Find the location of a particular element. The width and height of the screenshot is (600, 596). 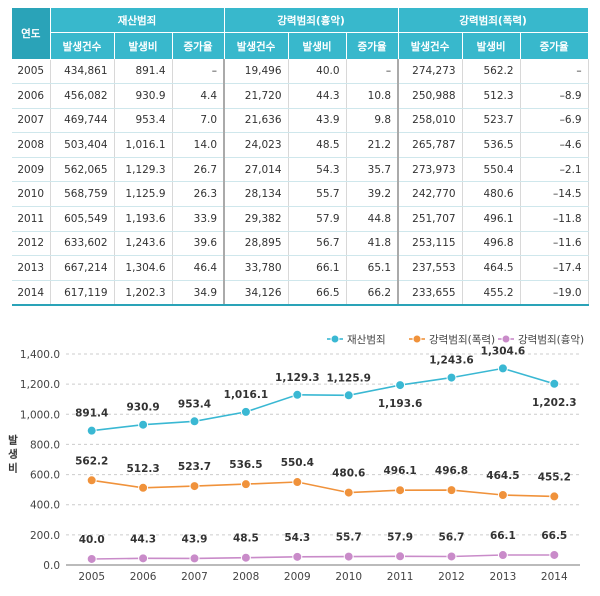

x-tick-label: 2007 is located at coordinates (194, 577).